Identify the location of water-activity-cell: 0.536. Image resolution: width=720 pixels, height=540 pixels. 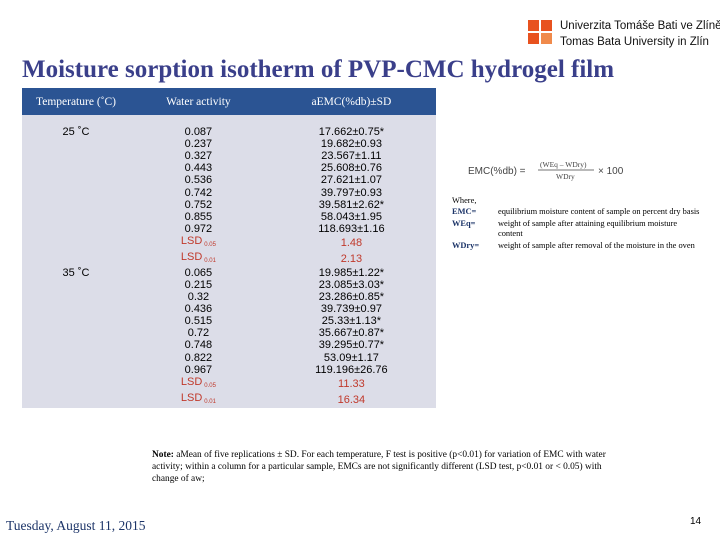
(198, 180).